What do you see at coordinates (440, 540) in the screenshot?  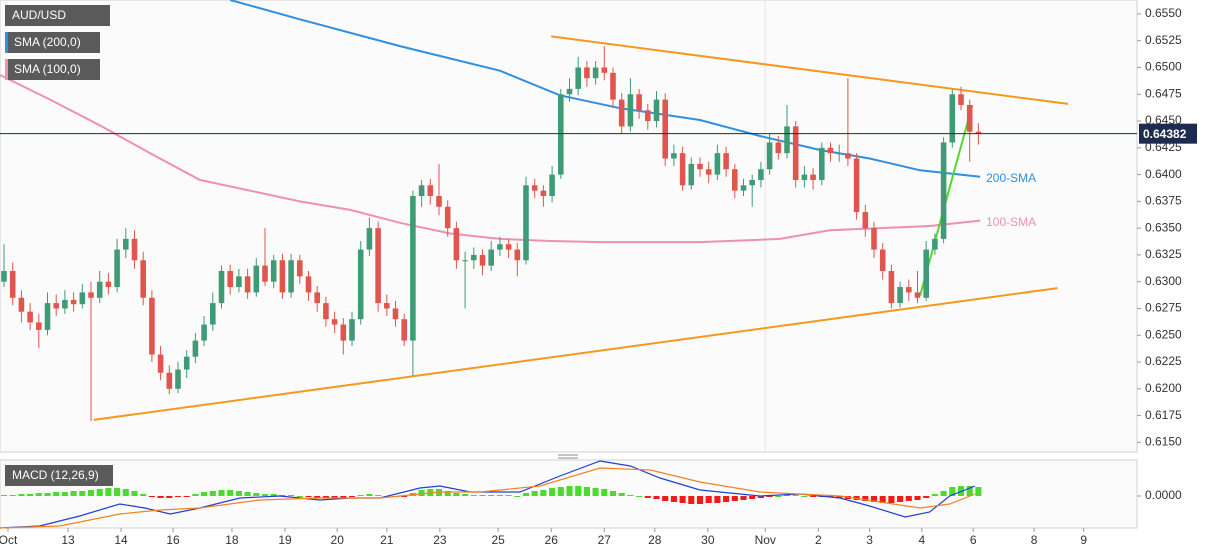 I see `x-tick-label: 23` at bounding box center [440, 540].